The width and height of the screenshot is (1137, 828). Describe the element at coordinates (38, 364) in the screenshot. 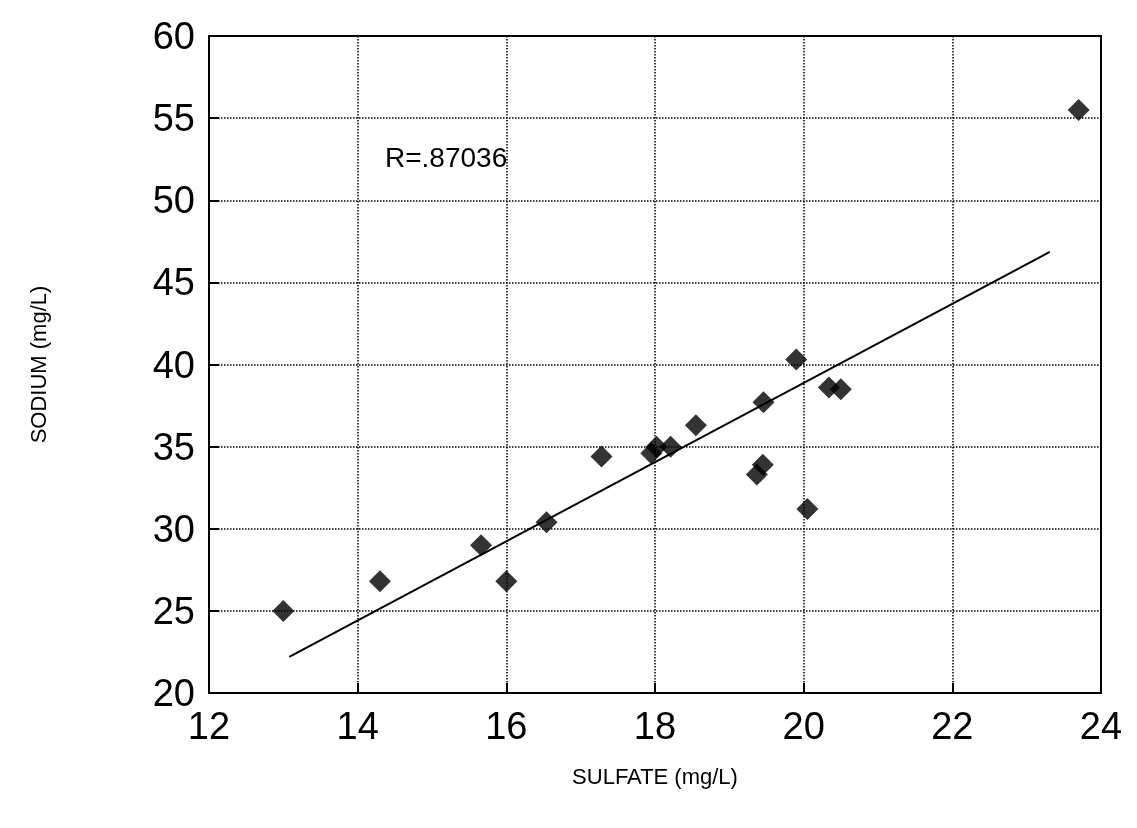

I see `y-axis-title: SODIUM (mg/L)` at that location.